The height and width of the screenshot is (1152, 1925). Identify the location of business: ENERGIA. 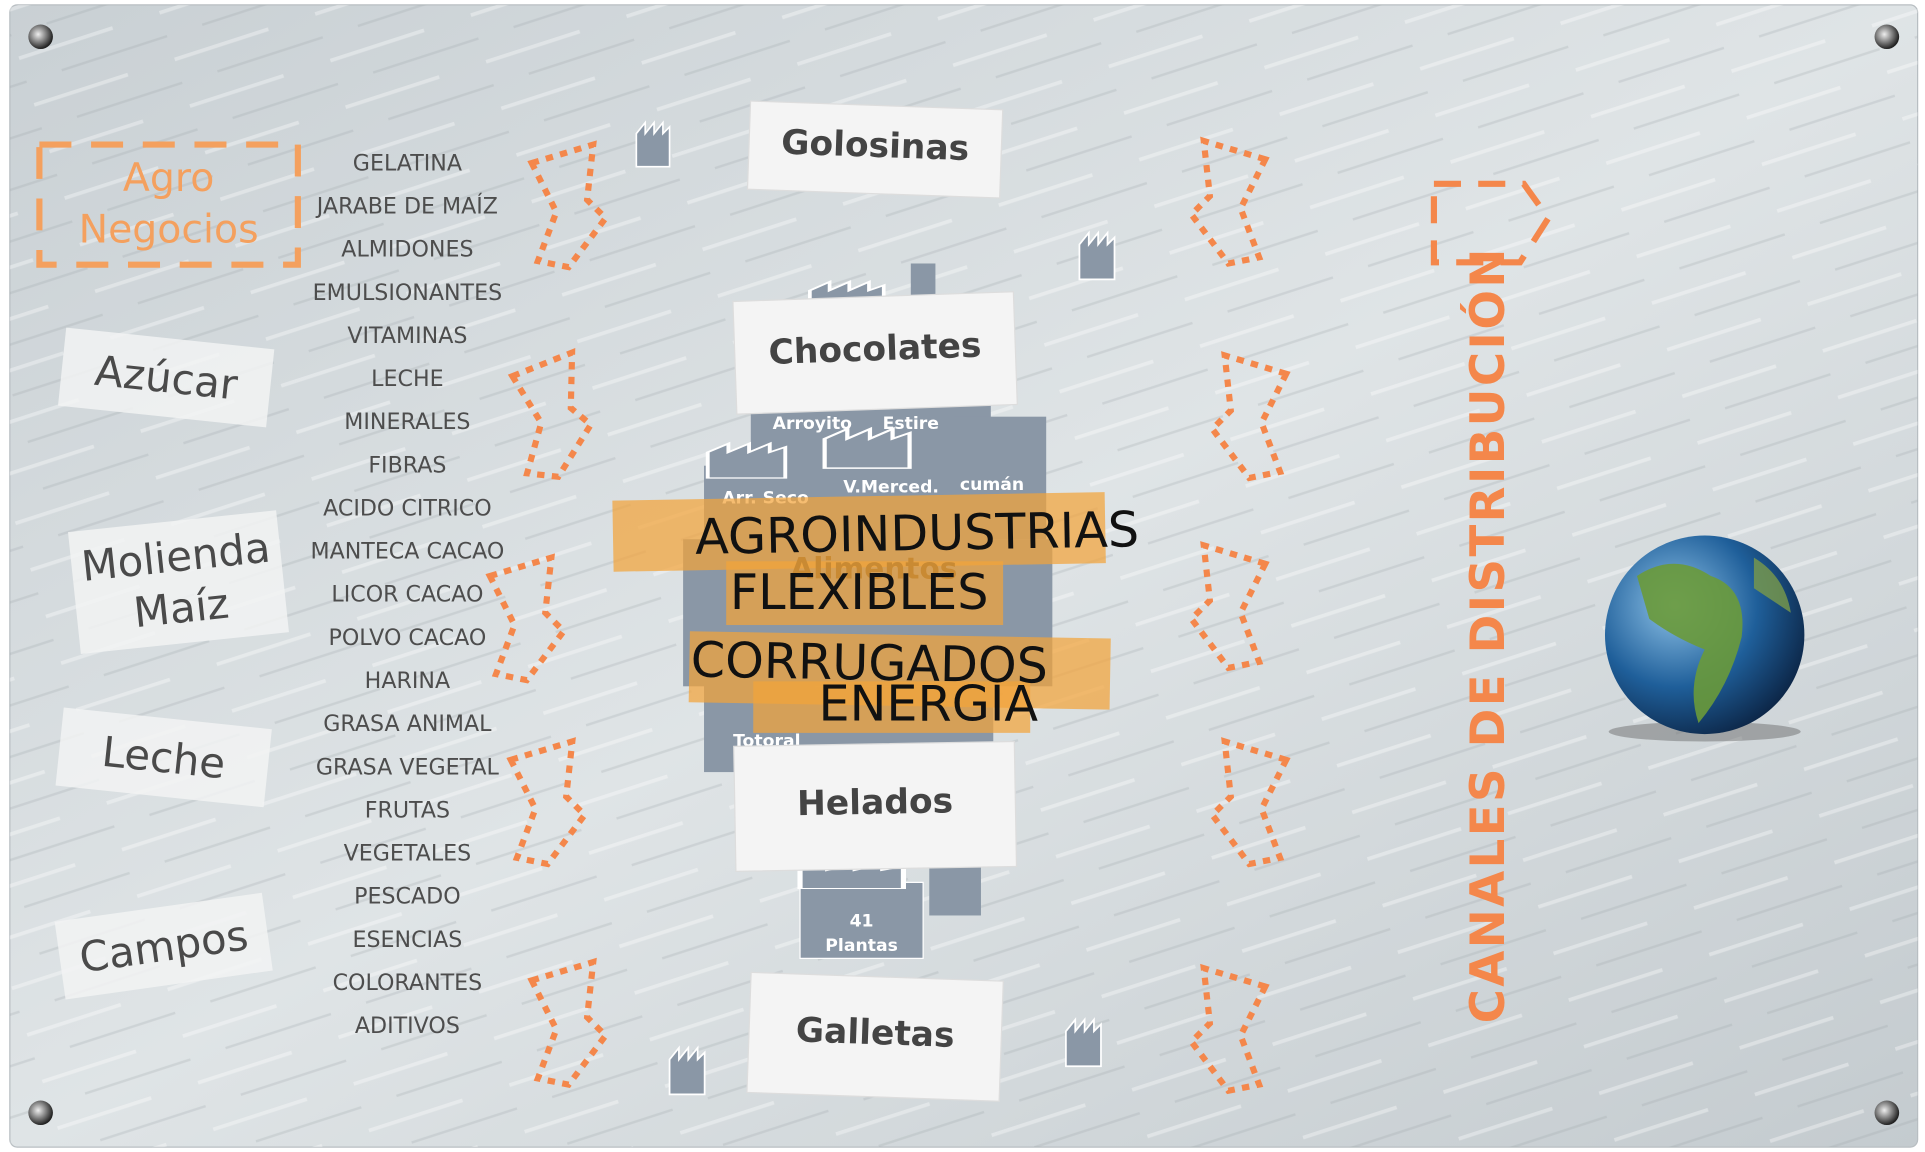
(928, 704).